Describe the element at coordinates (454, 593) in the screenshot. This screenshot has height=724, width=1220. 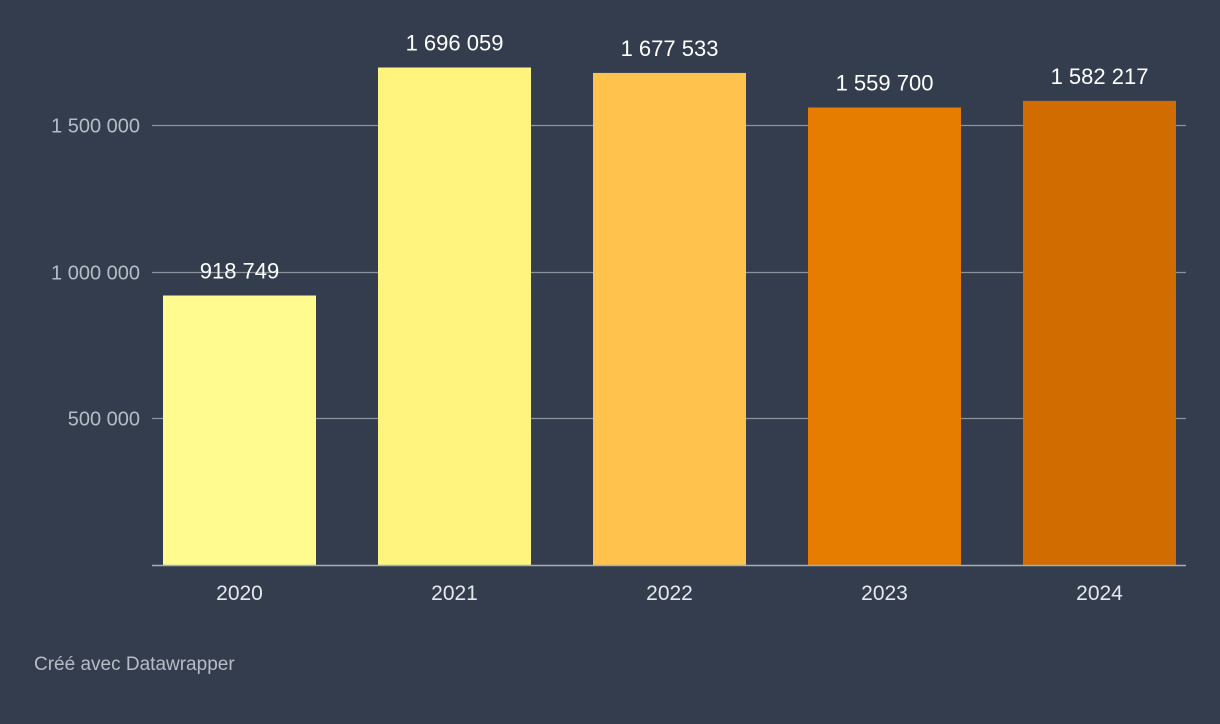
I see `x-tick-label: 2021` at that location.